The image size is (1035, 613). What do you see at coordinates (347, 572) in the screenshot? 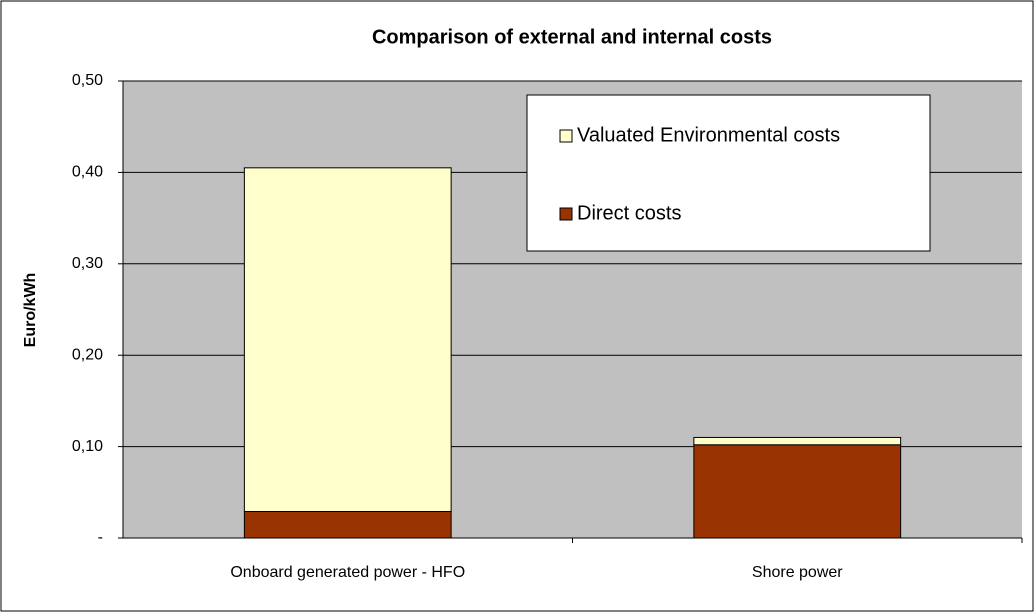
I see `x-tick-label: Onboard generated power - HFO` at bounding box center [347, 572].